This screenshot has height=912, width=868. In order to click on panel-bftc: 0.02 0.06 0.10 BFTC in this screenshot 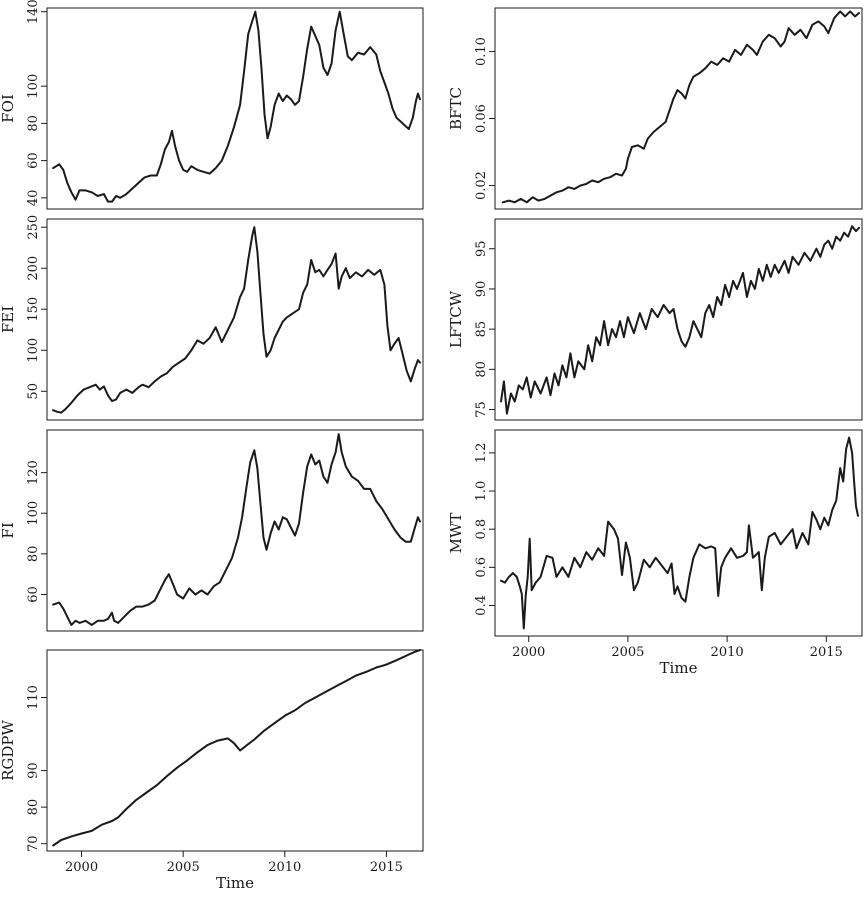, I will do `click(655, 108)`.